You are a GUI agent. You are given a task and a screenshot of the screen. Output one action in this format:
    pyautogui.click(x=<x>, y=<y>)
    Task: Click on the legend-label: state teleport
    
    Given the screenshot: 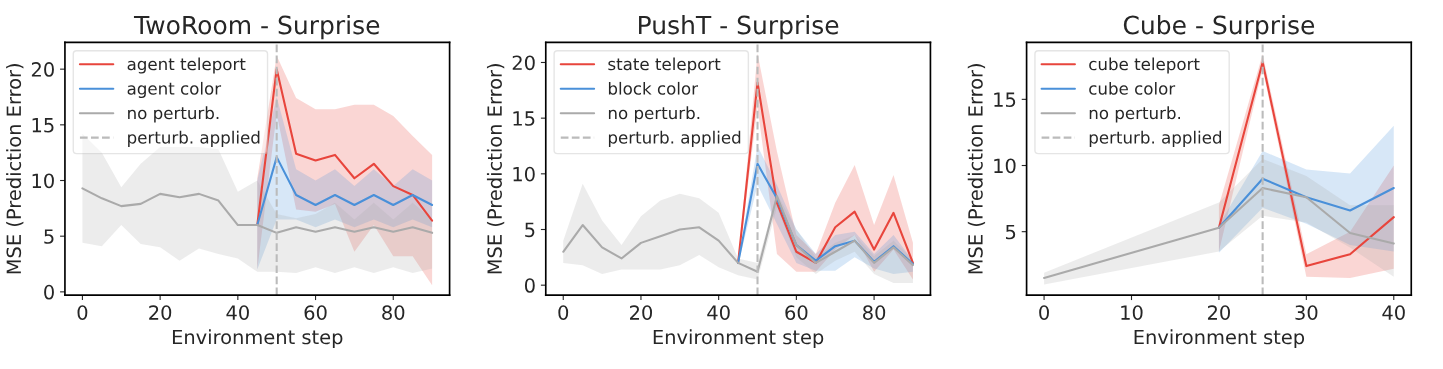 What is the action you would take?
    pyautogui.click(x=664, y=65)
    